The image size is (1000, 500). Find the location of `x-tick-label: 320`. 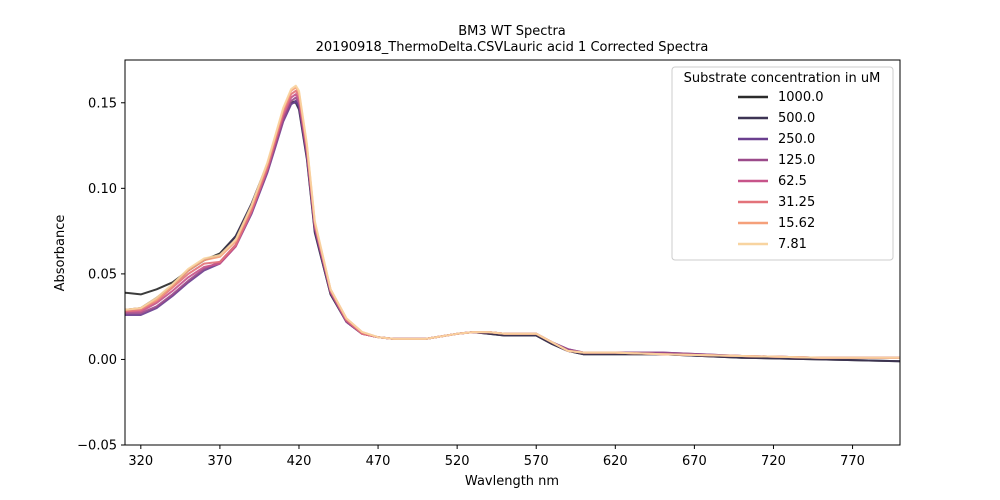

x-tick-label: 320 is located at coordinates (140, 461).